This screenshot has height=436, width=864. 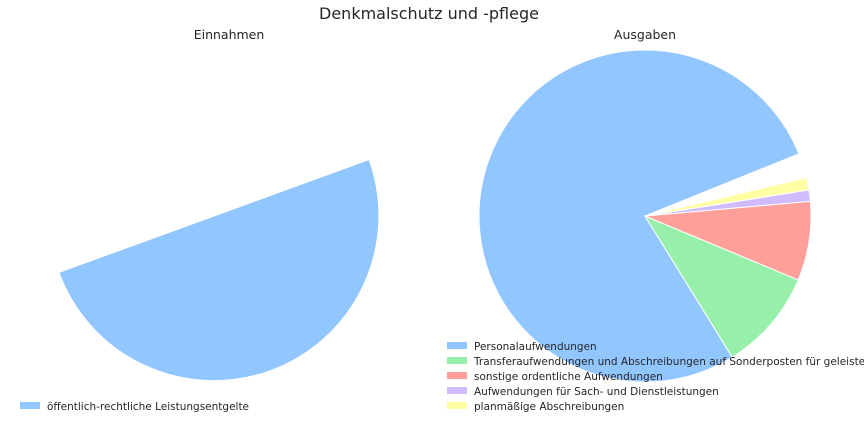 What do you see at coordinates (568, 377) in the screenshot?
I see `legend-label: sonstige ordentliche Aufwendungen` at bounding box center [568, 377].